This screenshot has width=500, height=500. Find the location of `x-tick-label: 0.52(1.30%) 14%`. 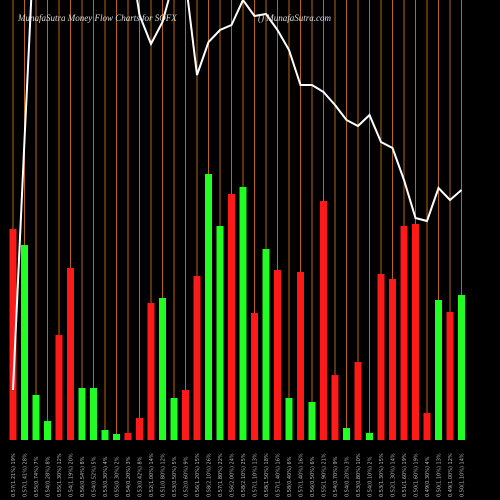

x-tick-label: 0.52(1.30%) 14% is located at coordinates (394, 475).